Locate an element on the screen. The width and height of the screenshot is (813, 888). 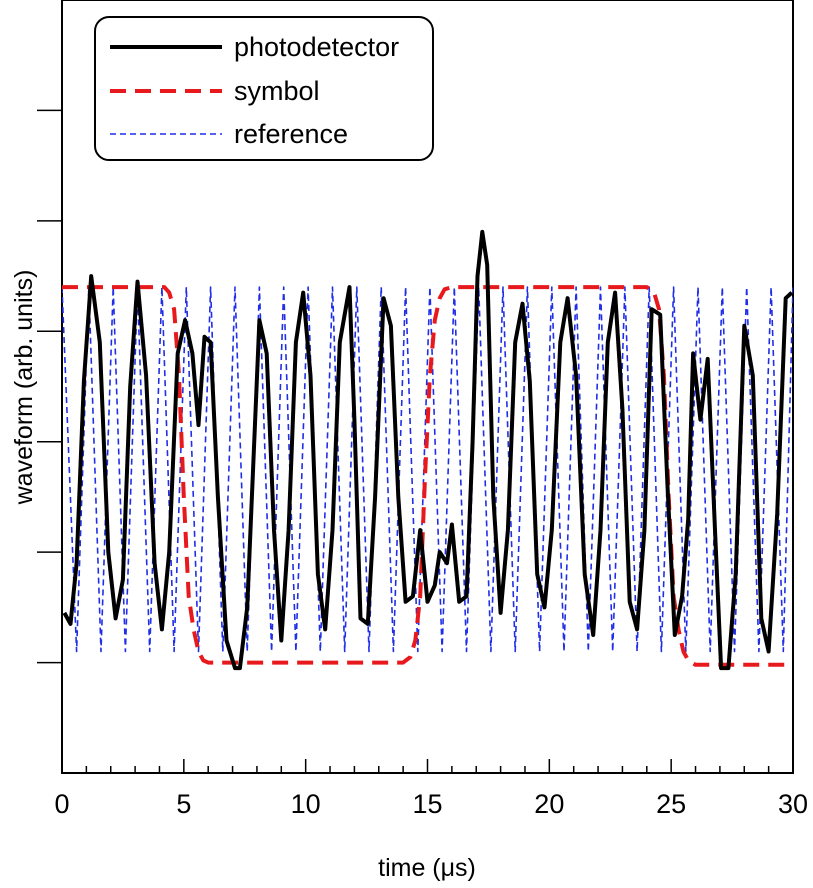
x-tick-label: 0 is located at coordinates (61, 804).